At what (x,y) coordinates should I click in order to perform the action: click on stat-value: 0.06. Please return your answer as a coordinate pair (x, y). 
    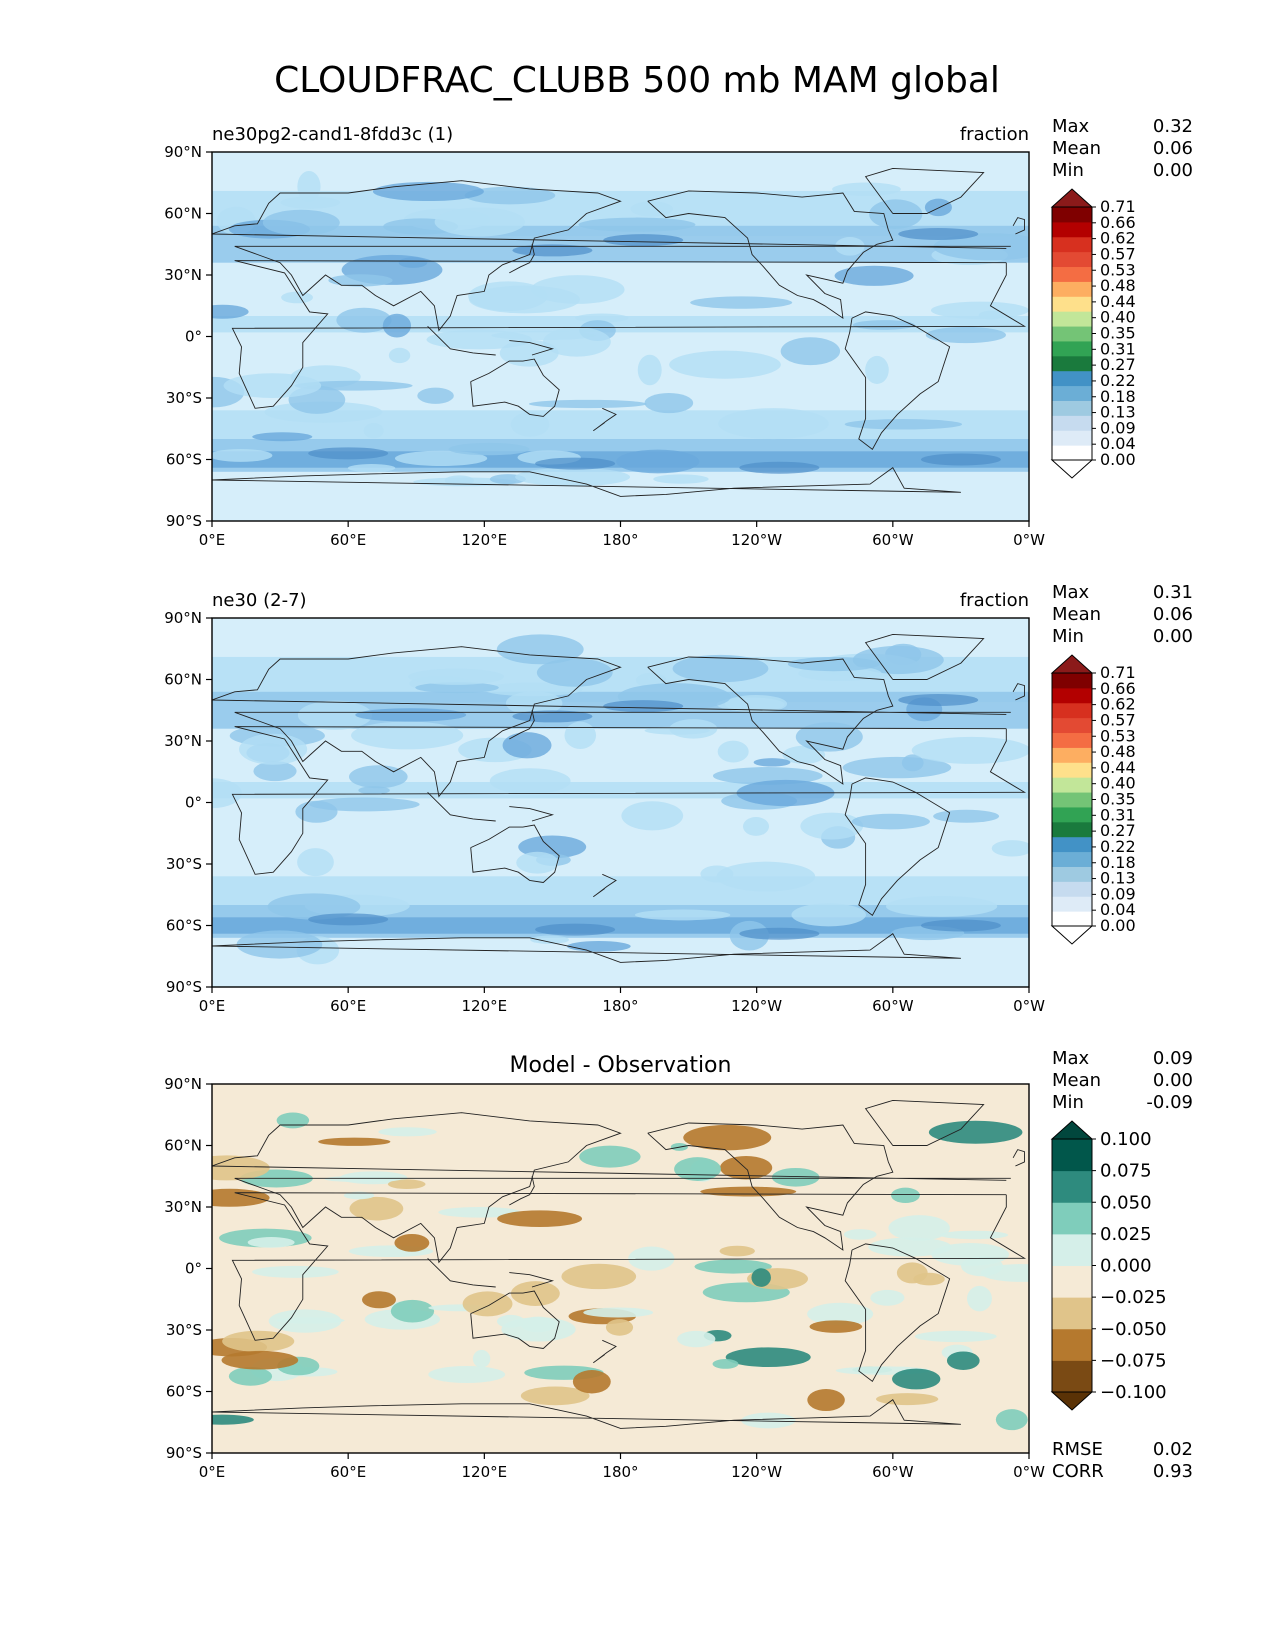
    Looking at the image, I should click on (1173, 614).